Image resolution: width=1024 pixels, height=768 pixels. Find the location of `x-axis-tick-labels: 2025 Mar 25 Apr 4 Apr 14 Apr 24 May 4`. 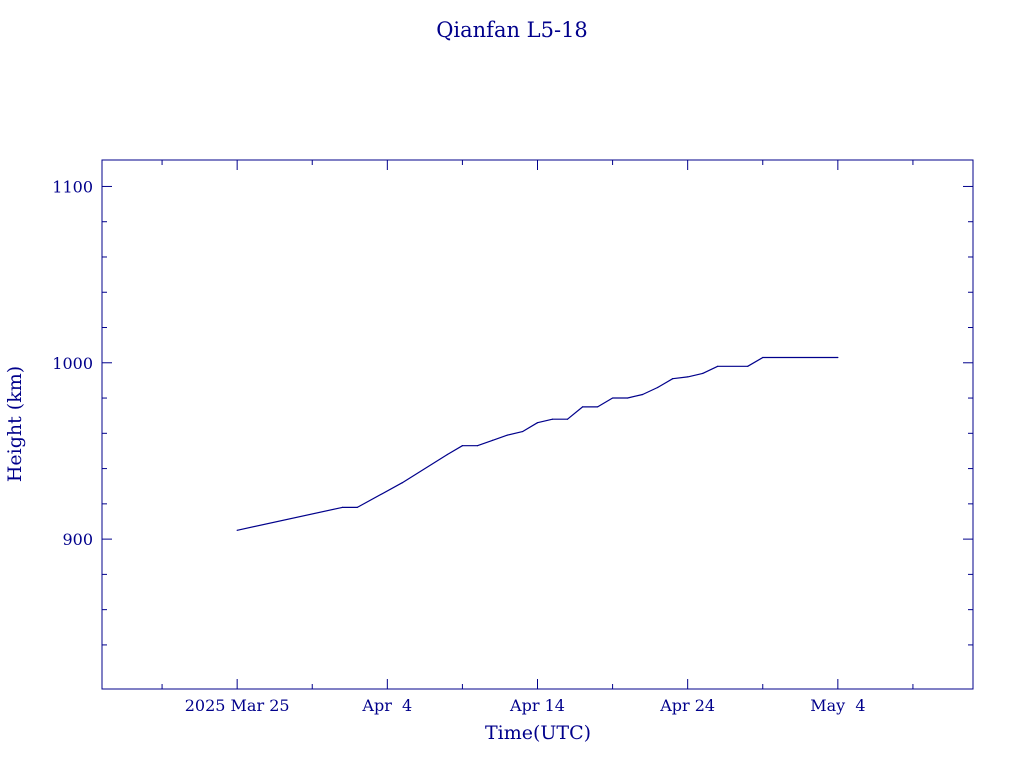

x-axis-tick-labels: 2025 Mar 25 Apr 4 Apr 14 Apr 24 May 4 is located at coordinates (525, 705).